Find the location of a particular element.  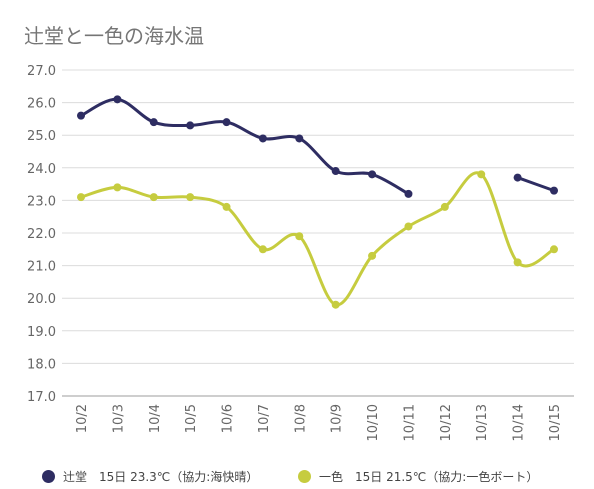

y-tick-label: 18.0 is located at coordinates (41, 364).